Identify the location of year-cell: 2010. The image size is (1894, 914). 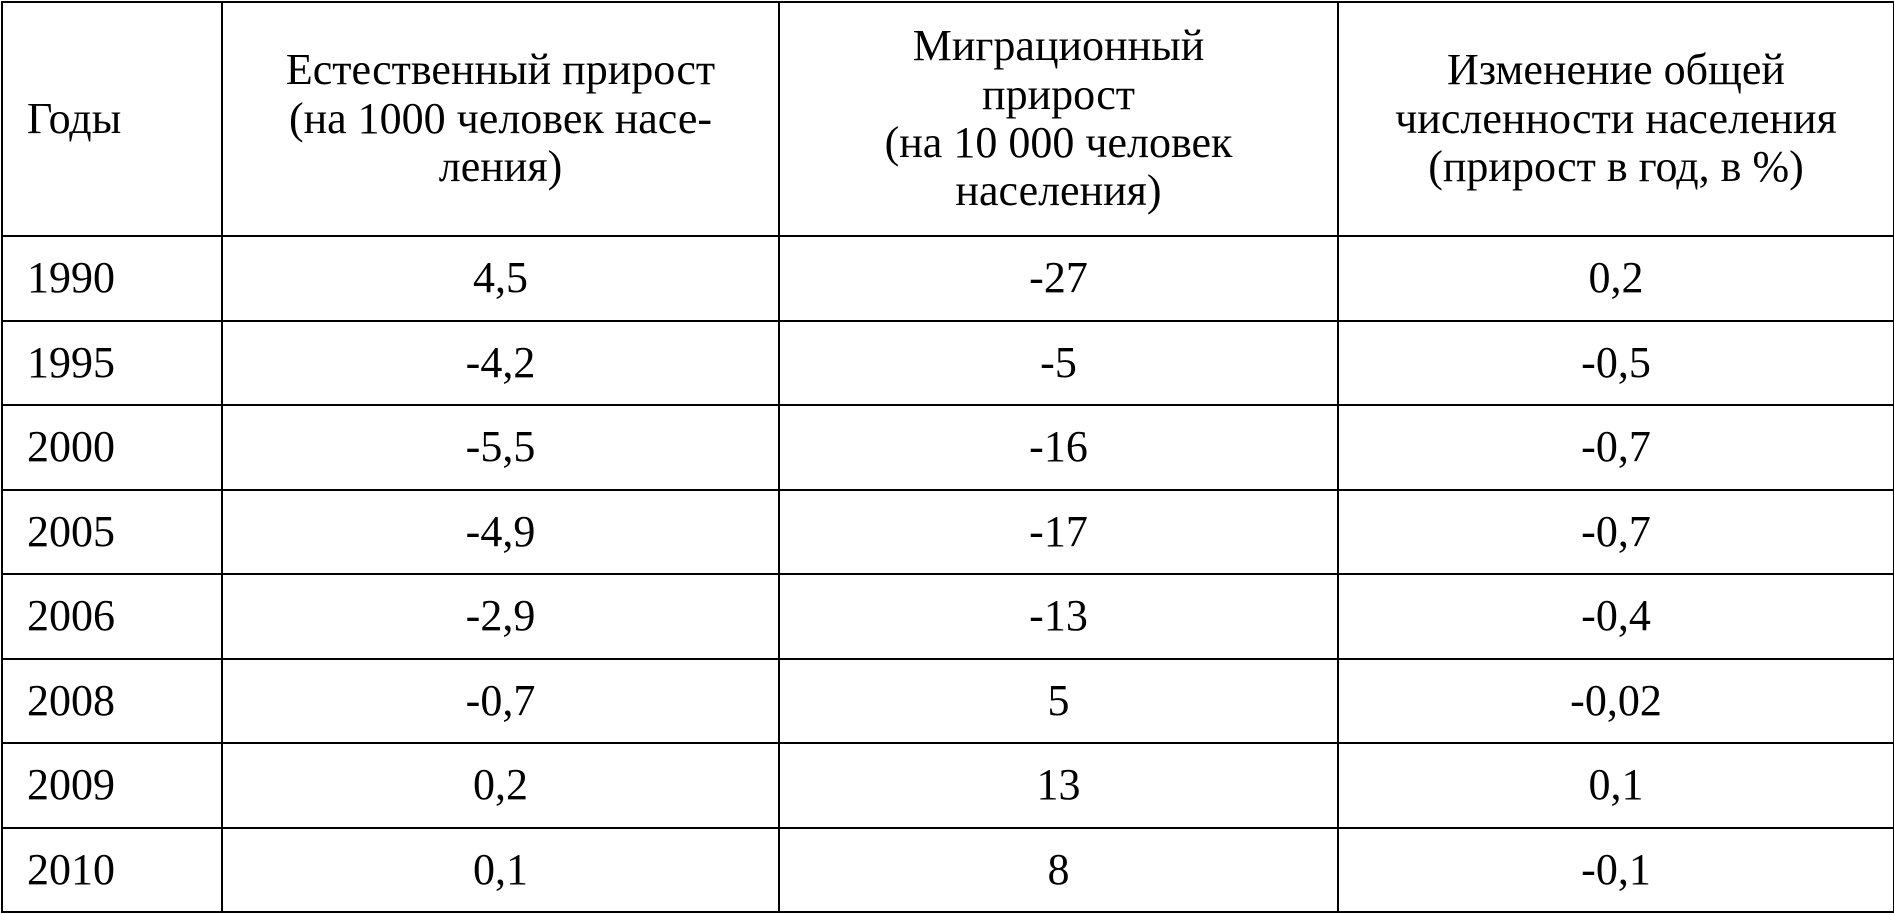
(112, 869).